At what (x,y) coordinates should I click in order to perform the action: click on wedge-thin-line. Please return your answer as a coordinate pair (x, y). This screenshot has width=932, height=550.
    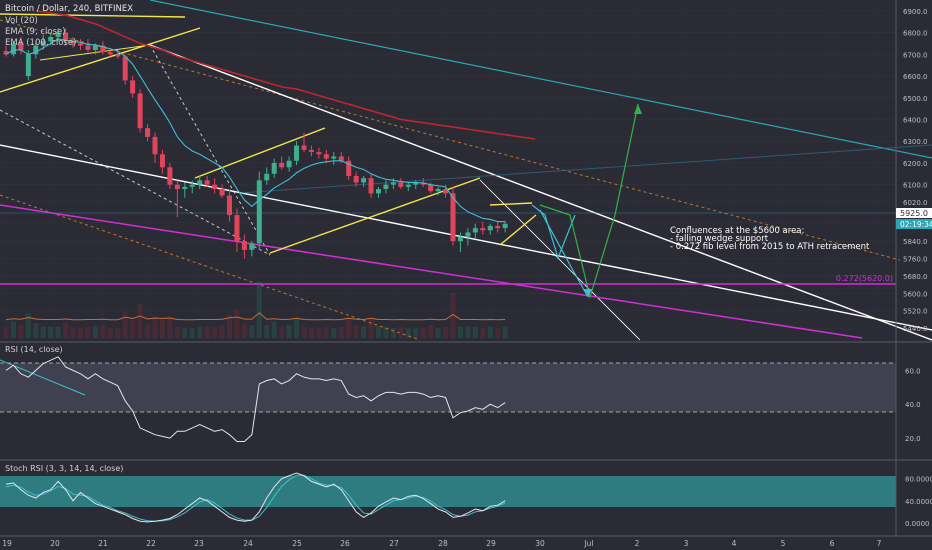
    Looking at the image, I should click on (560, 260).